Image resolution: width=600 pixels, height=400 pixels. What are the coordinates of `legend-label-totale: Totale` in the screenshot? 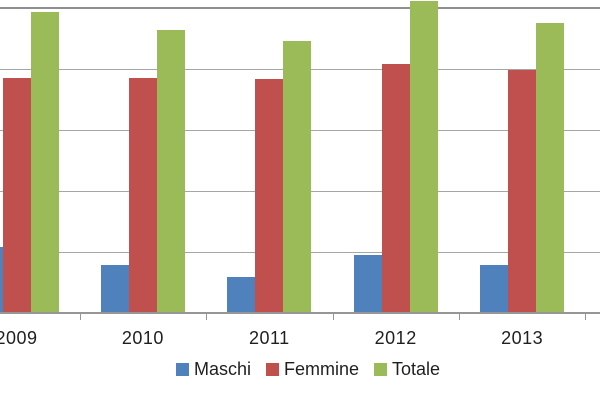 It's located at (416, 369).